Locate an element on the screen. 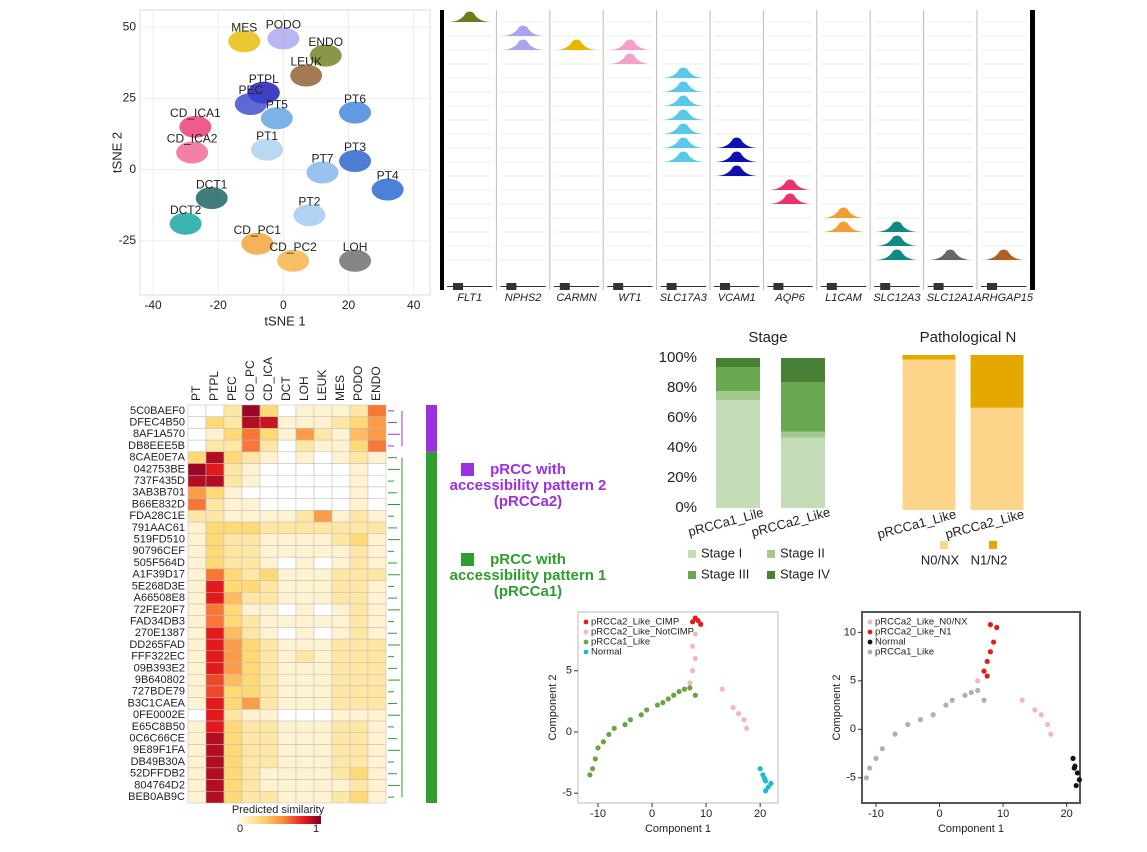  row-label: DD265FAD is located at coordinates (157, 645).